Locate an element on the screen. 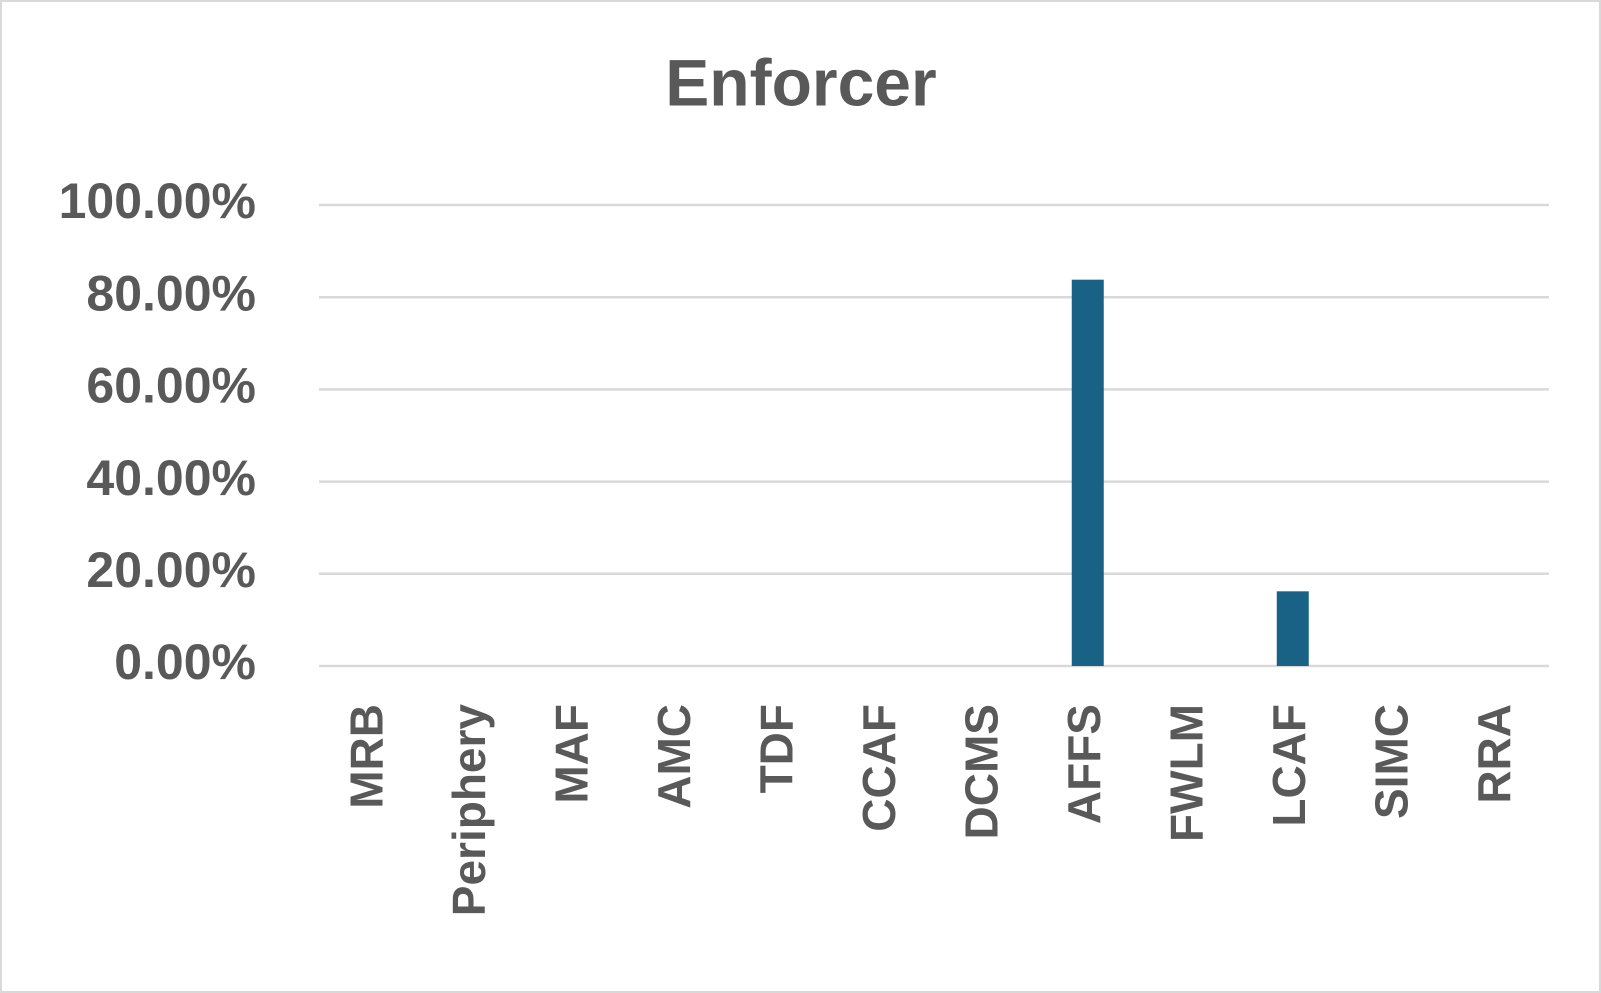  x-tick-label: AMC is located at coordinates (674, 756).